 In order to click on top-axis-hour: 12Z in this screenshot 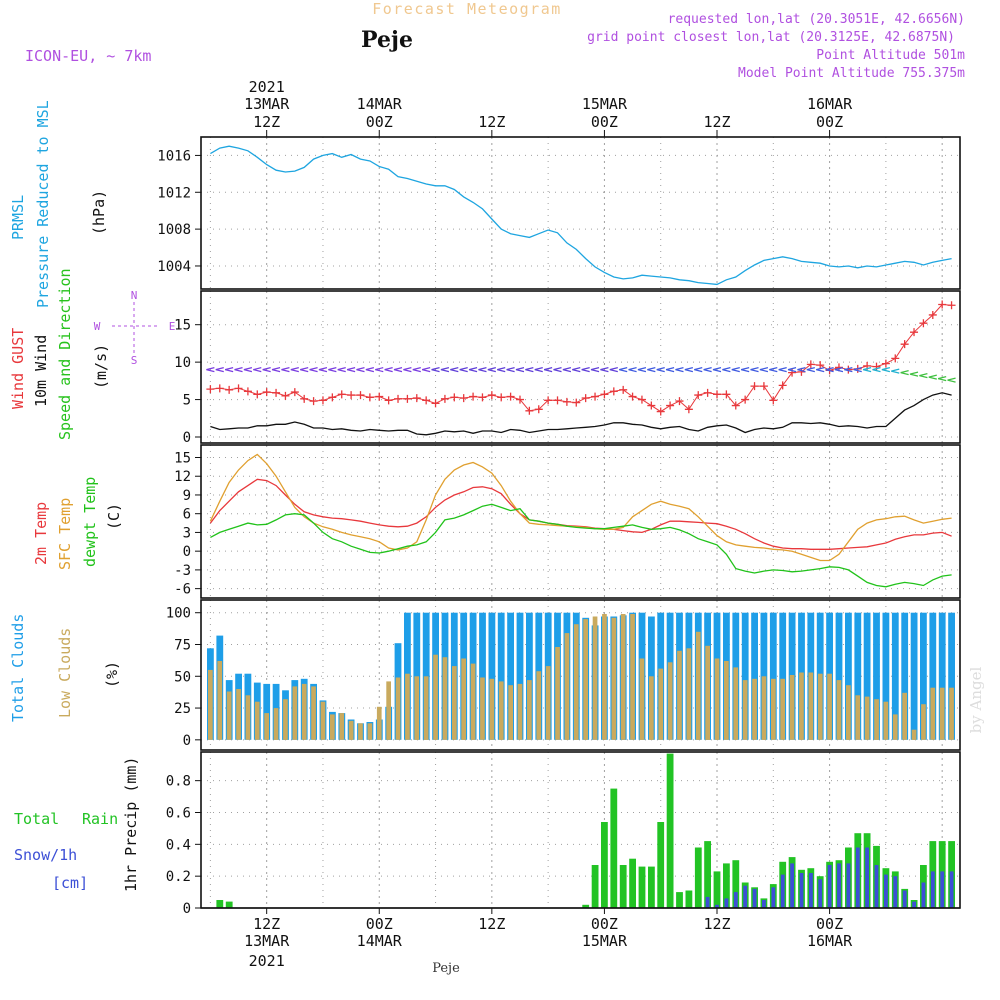, I will do `click(716, 122)`.